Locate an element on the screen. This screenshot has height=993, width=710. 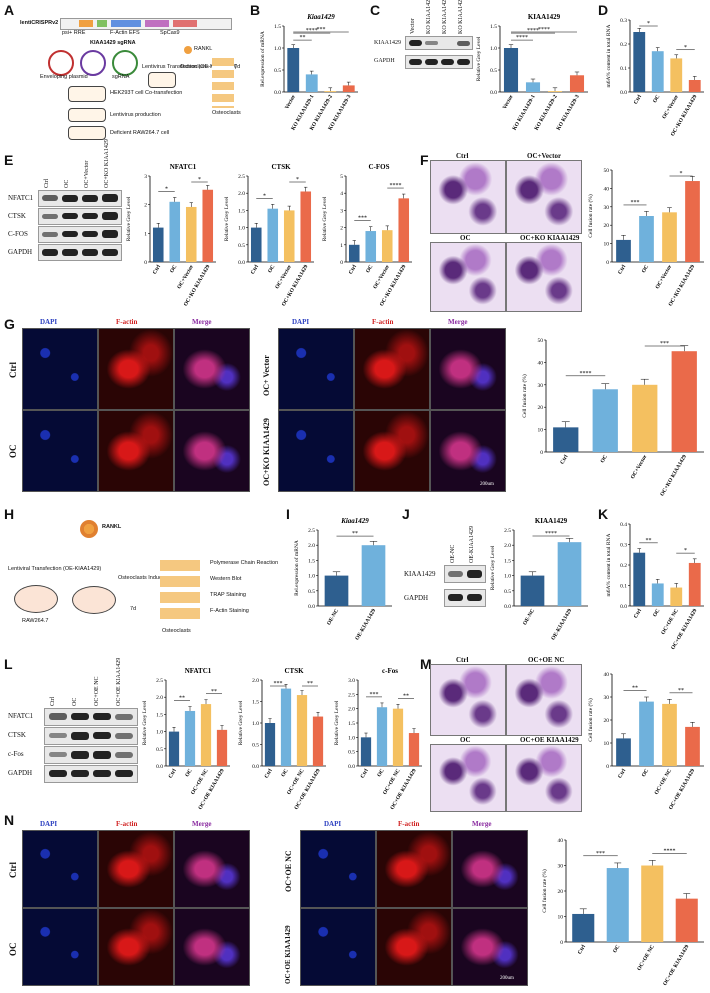
panel-letter-d: D is located at coordinates (603, 10).